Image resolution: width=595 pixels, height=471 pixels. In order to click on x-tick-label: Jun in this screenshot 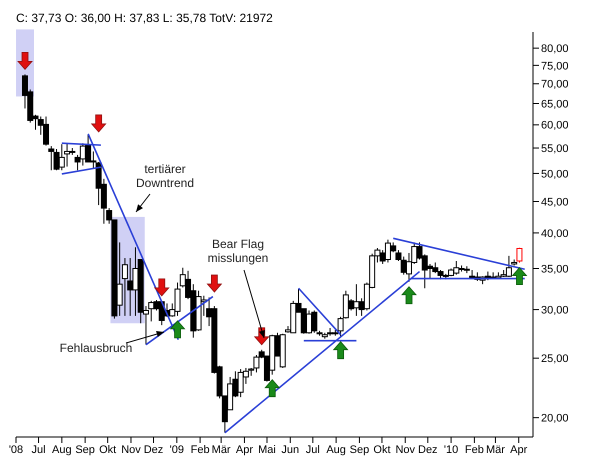, I will do `click(290, 450)`.